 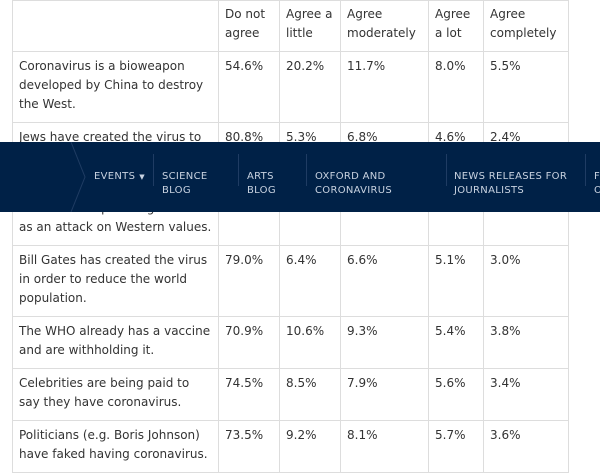 What do you see at coordinates (526, 394) in the screenshot?
I see `percentage-cell: 3.4%` at bounding box center [526, 394].